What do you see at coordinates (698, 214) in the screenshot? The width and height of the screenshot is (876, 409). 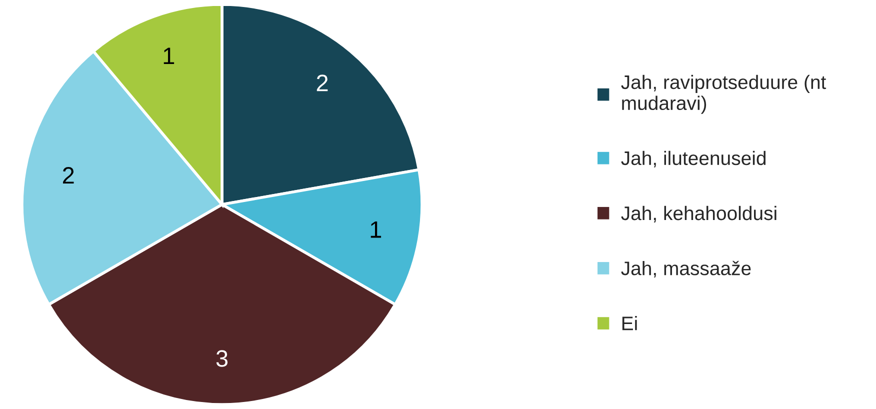 I see `legend-label: Jah, kehahooldusi` at bounding box center [698, 214].